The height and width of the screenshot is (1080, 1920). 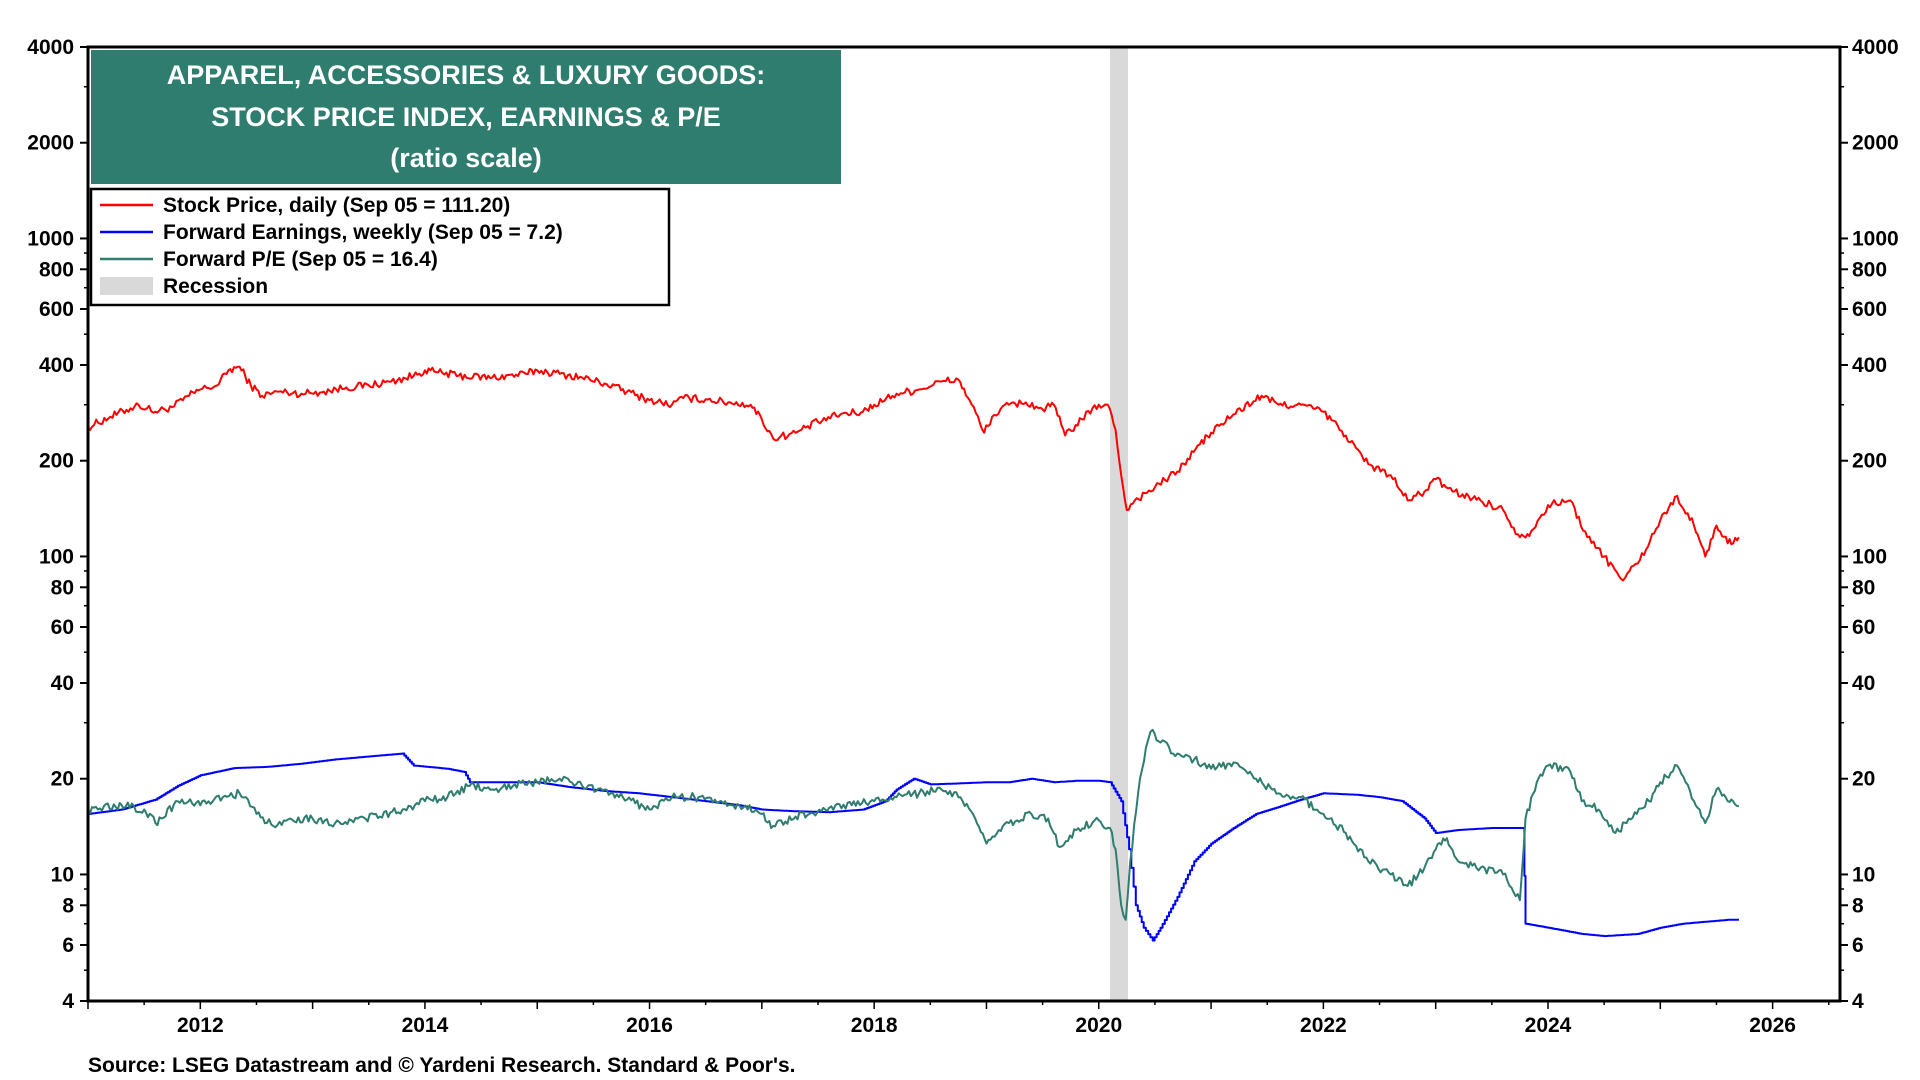 What do you see at coordinates (215, 286) in the screenshot?
I see `legend-label-recession: Recession` at bounding box center [215, 286].